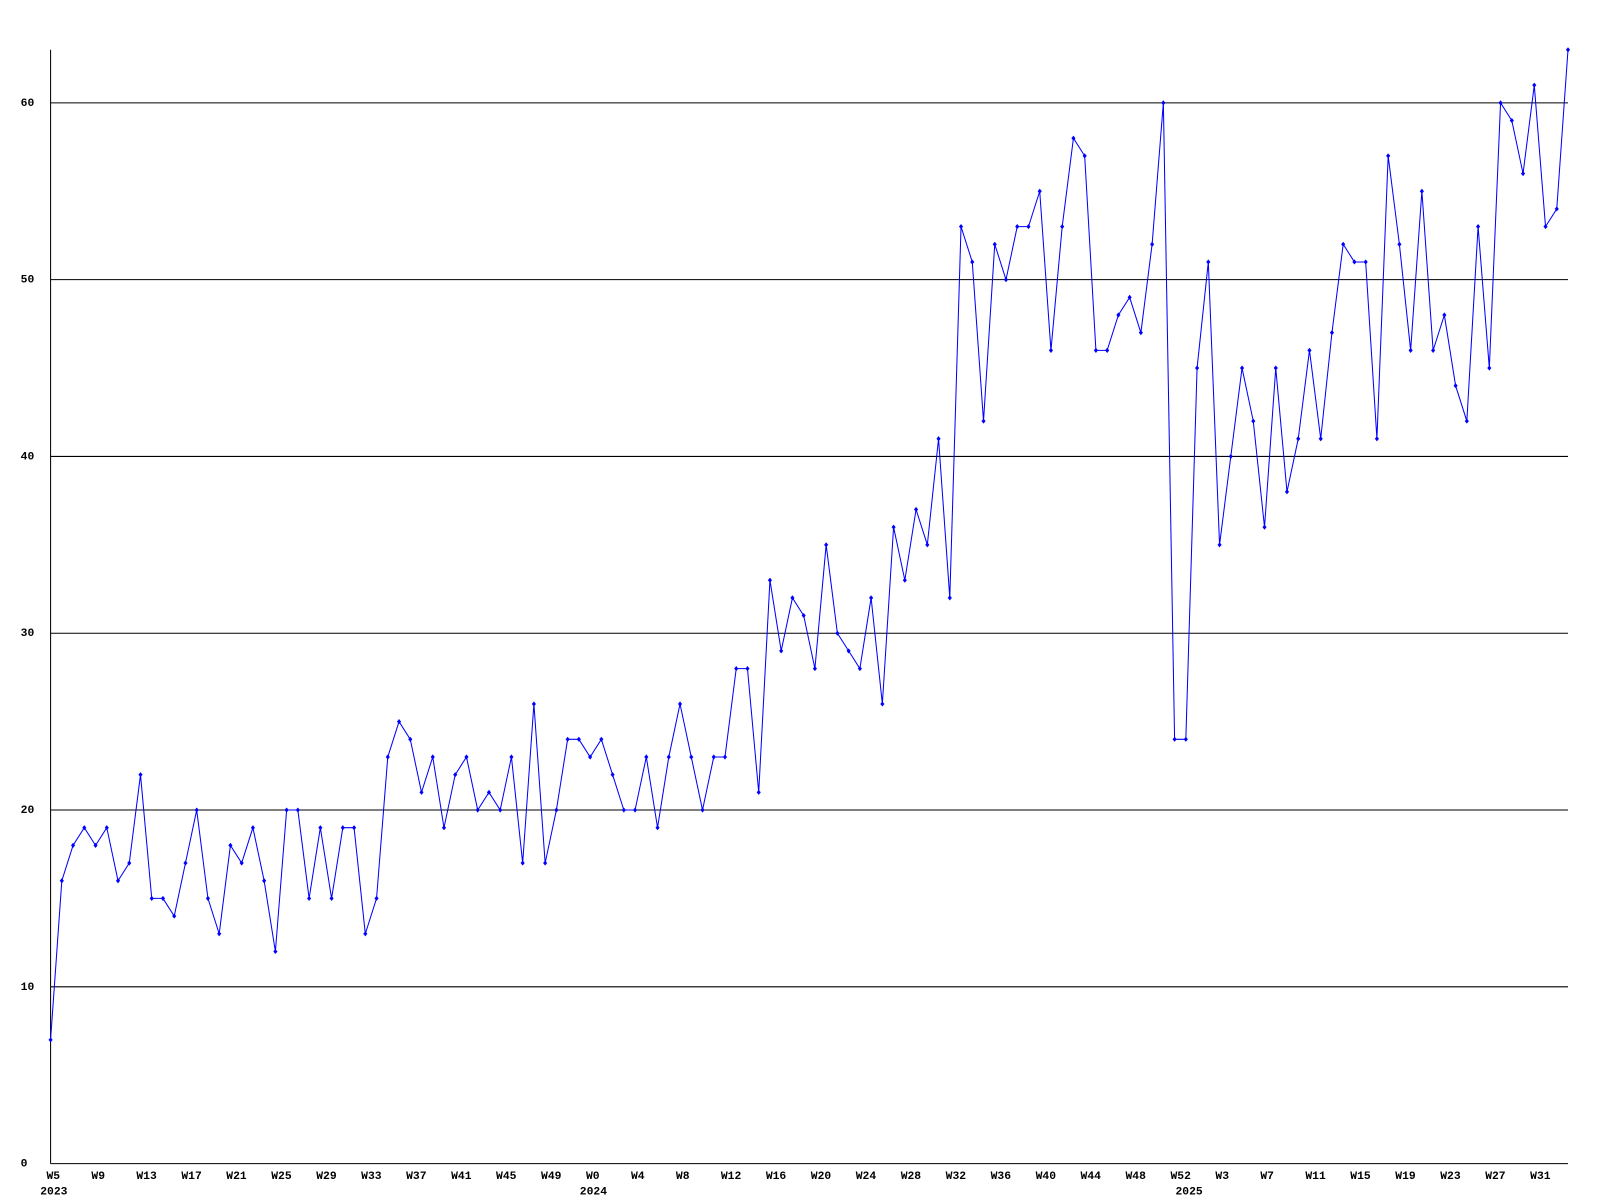 The height and width of the screenshot is (1200, 1600). I want to click on x-tick-label: W52, so click(1180, 1177).